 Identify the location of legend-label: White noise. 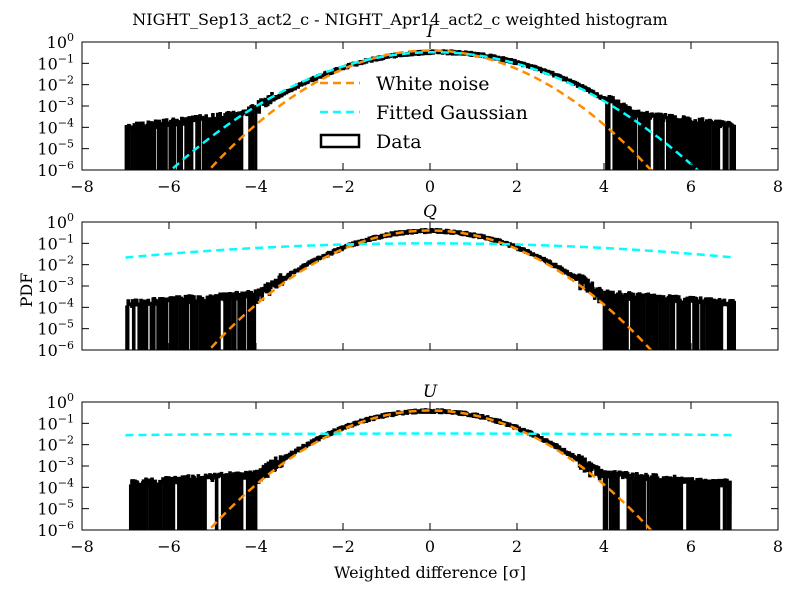
(433, 84).